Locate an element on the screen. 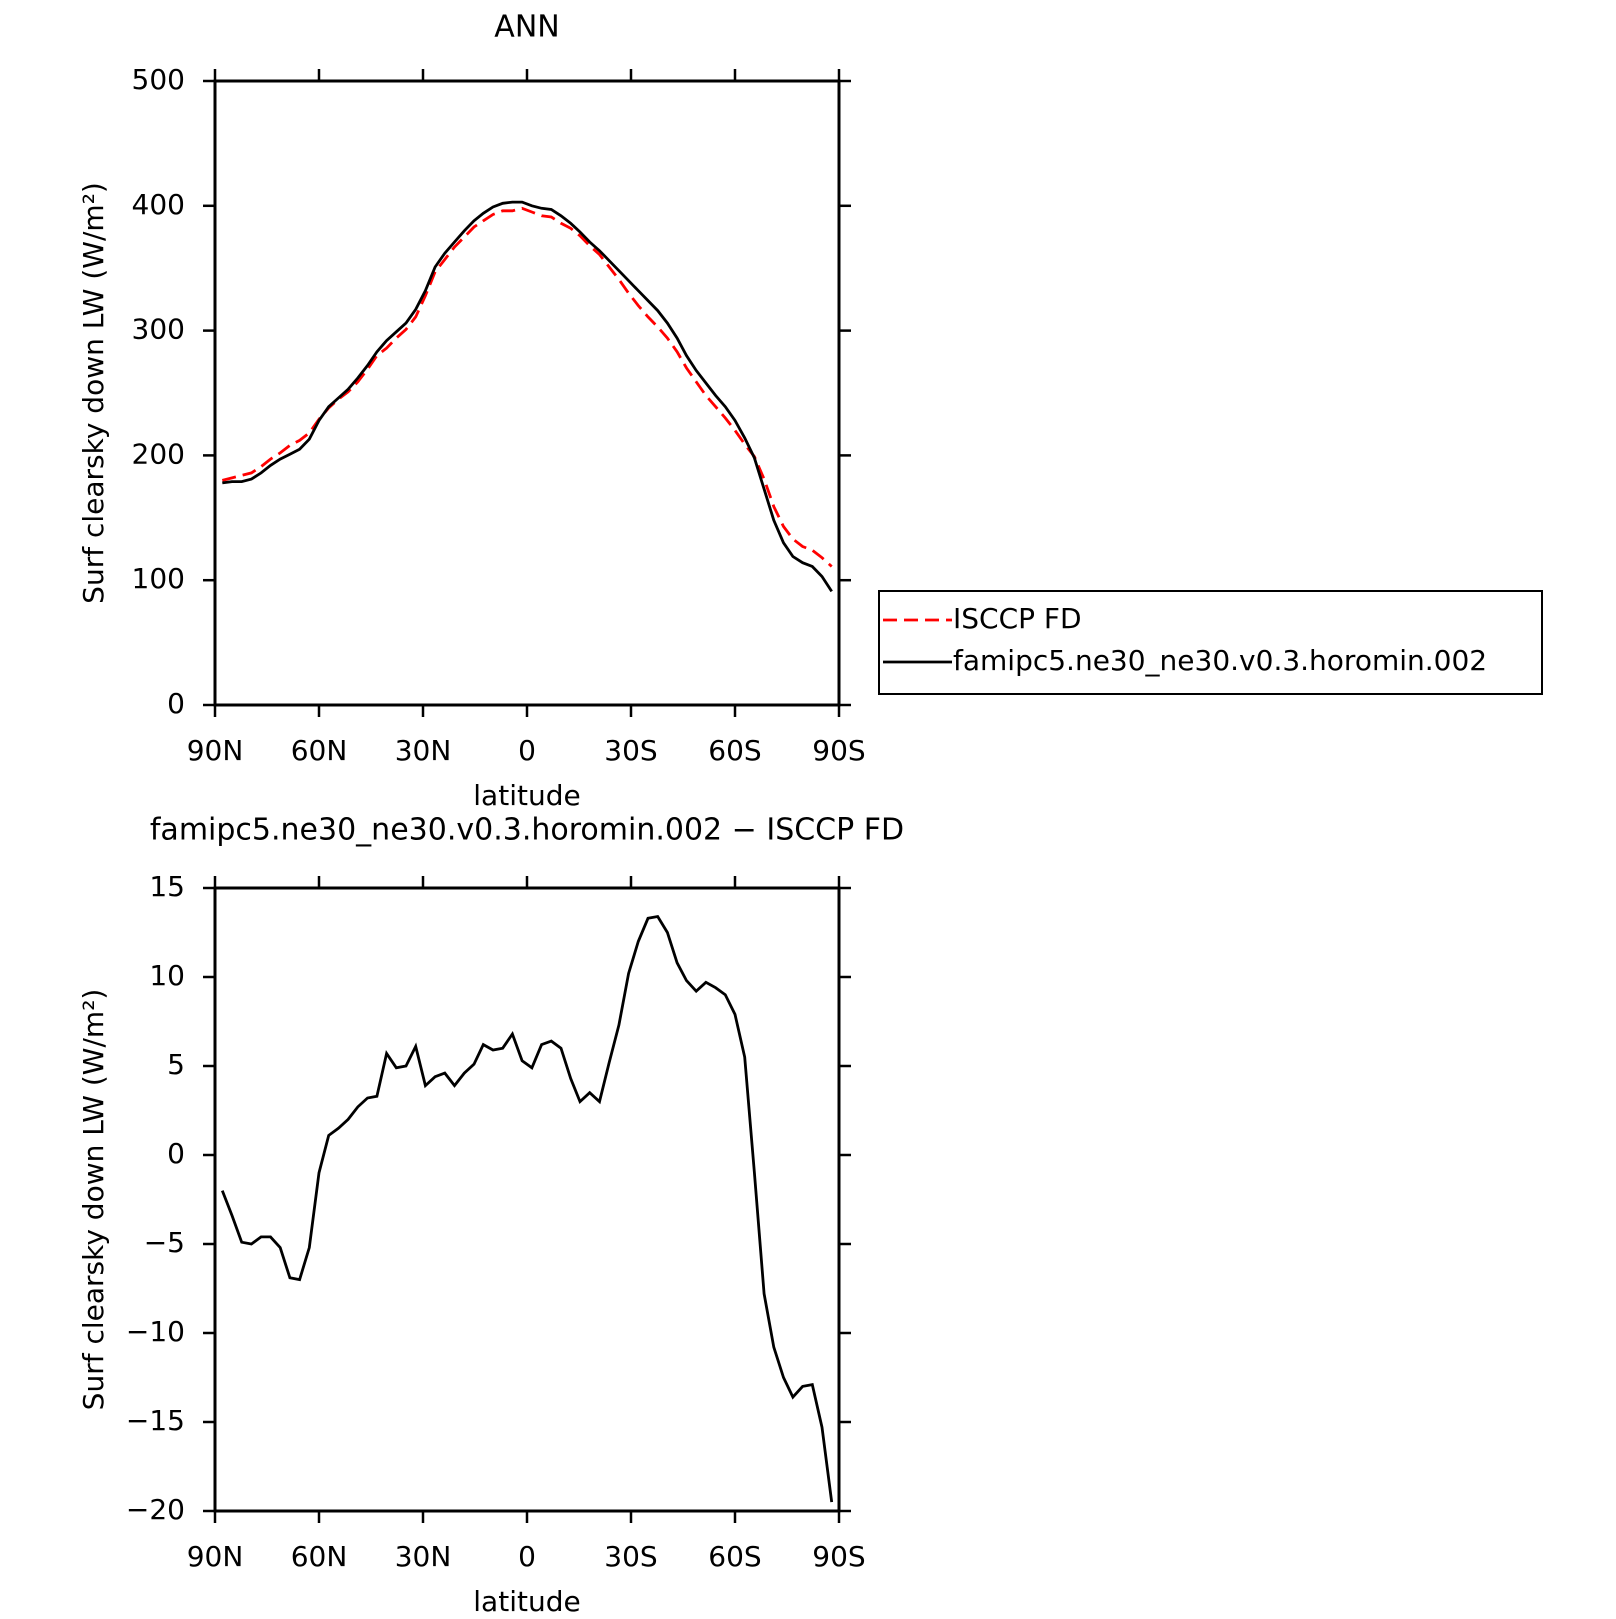 Image resolution: width=1616 pixels, height=1619 pixels. y-tick-label: 300 is located at coordinates (158, 329).